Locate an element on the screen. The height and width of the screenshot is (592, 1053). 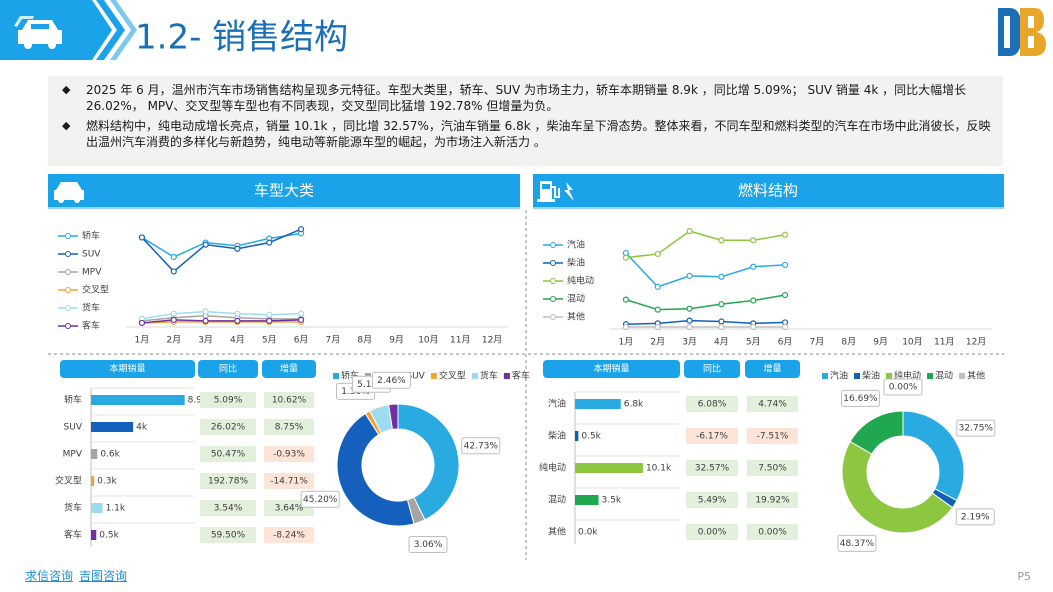
x-tick-label: 12月 is located at coordinates (492, 340).